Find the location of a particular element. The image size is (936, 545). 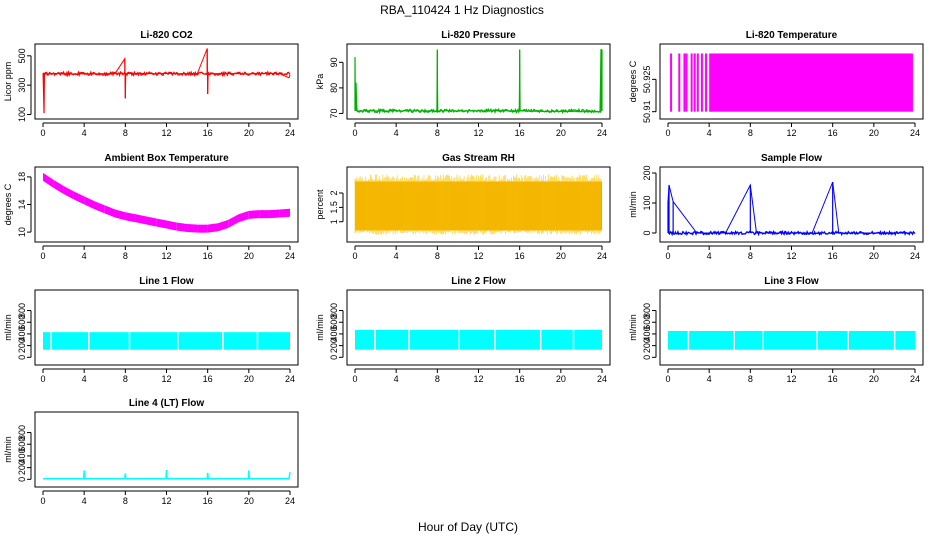

figure-xlabel: Hour of Day (UTC) is located at coordinates (468, 527).